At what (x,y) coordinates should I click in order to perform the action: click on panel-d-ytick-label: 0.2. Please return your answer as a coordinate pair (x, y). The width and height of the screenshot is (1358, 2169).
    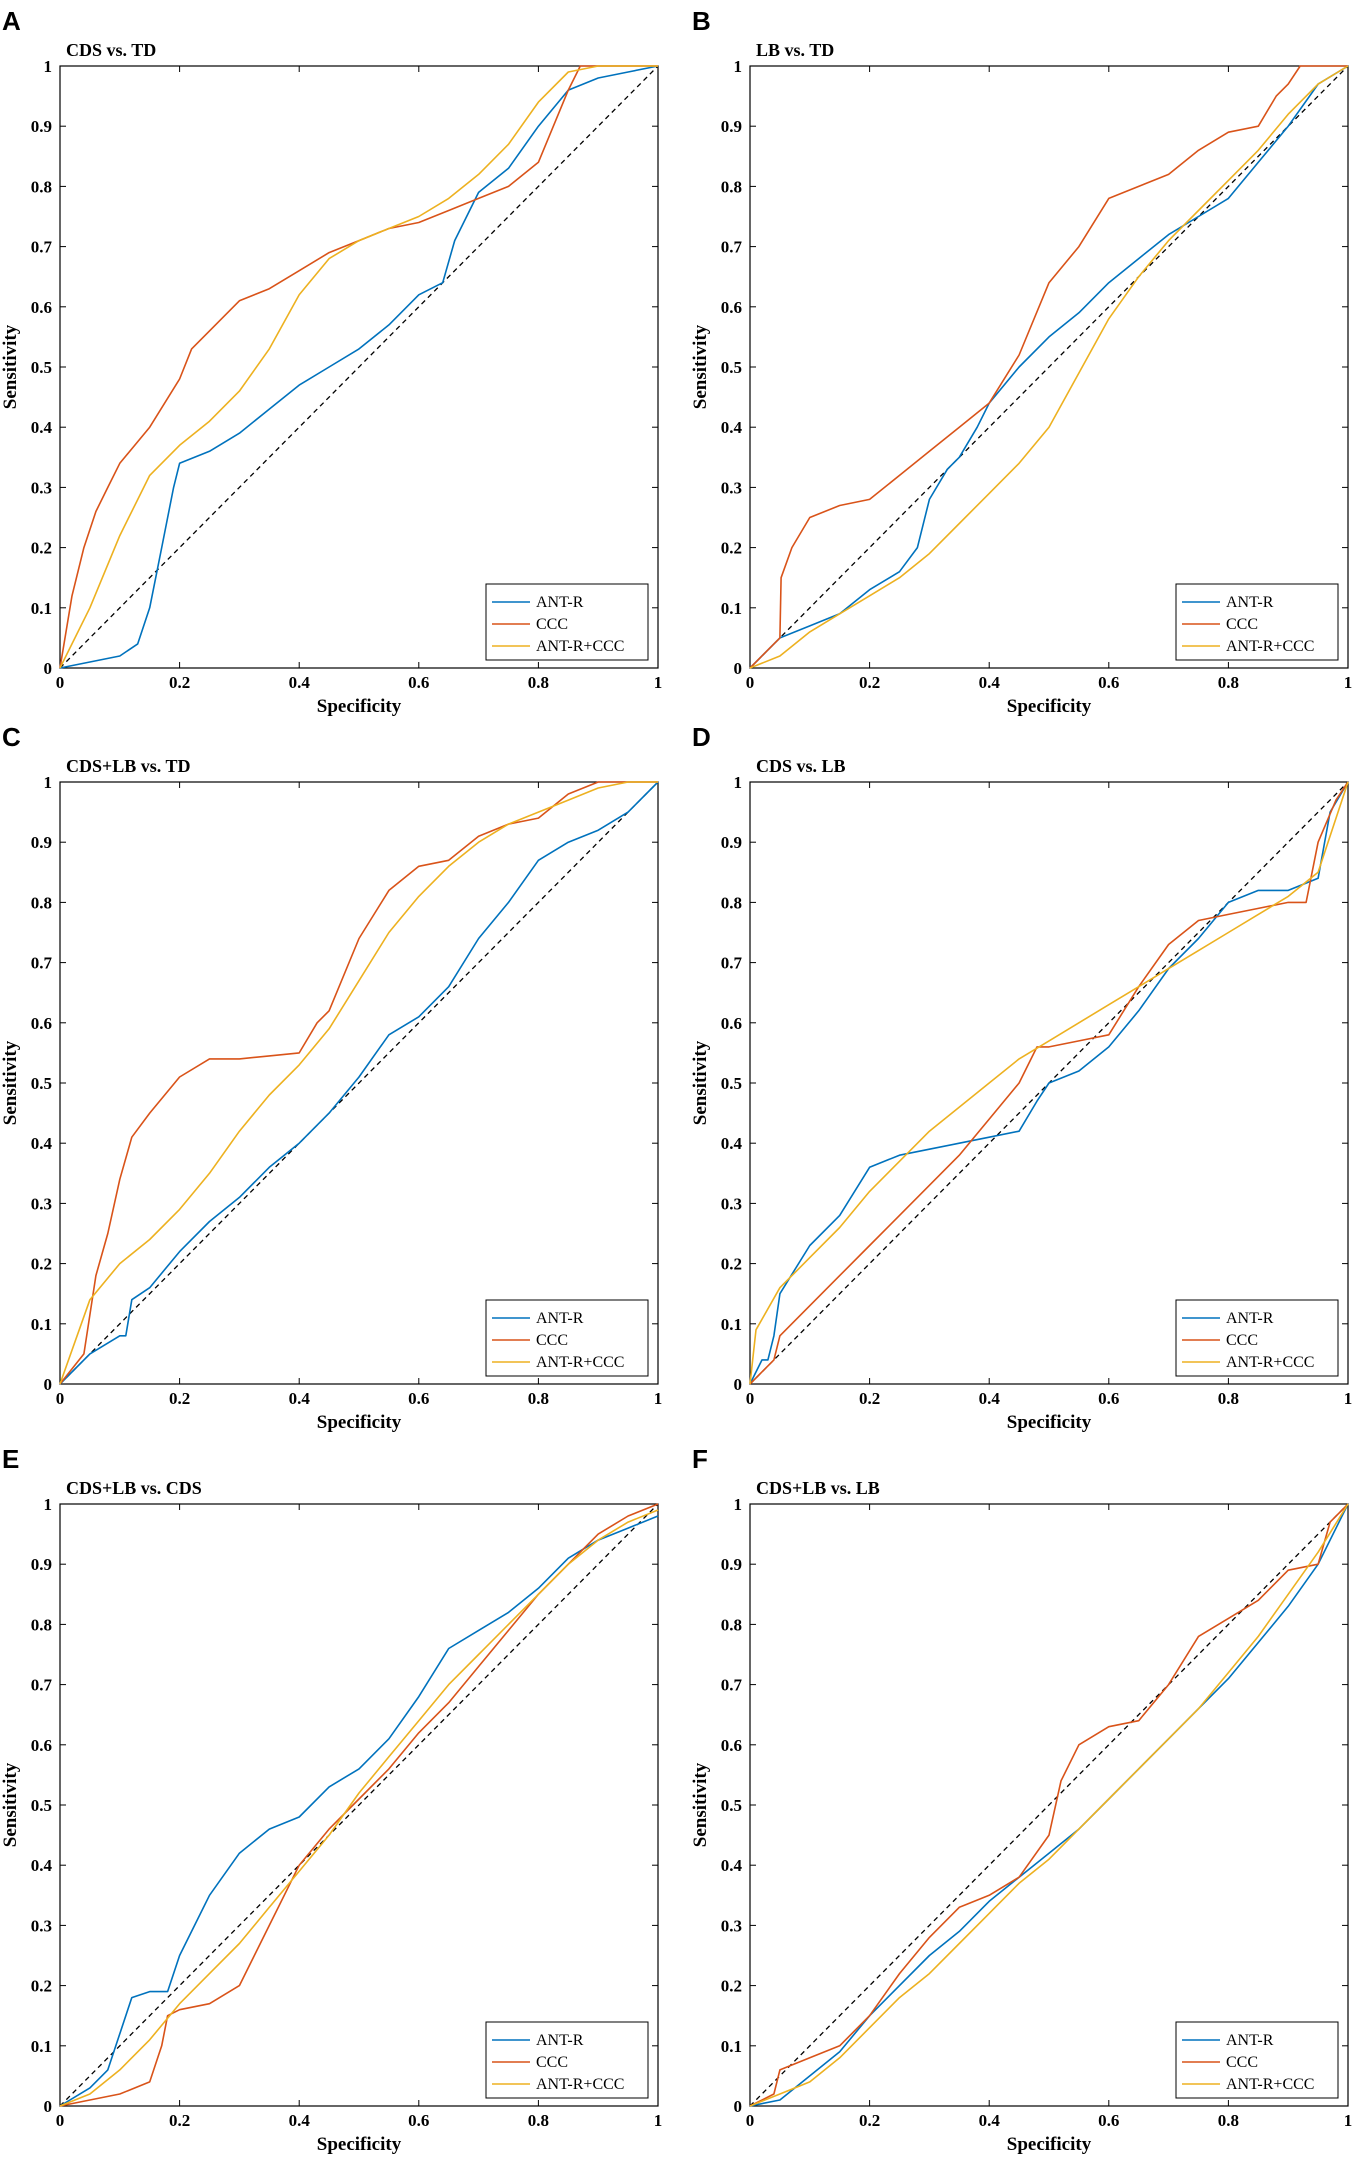
    Looking at the image, I should click on (731, 1264).